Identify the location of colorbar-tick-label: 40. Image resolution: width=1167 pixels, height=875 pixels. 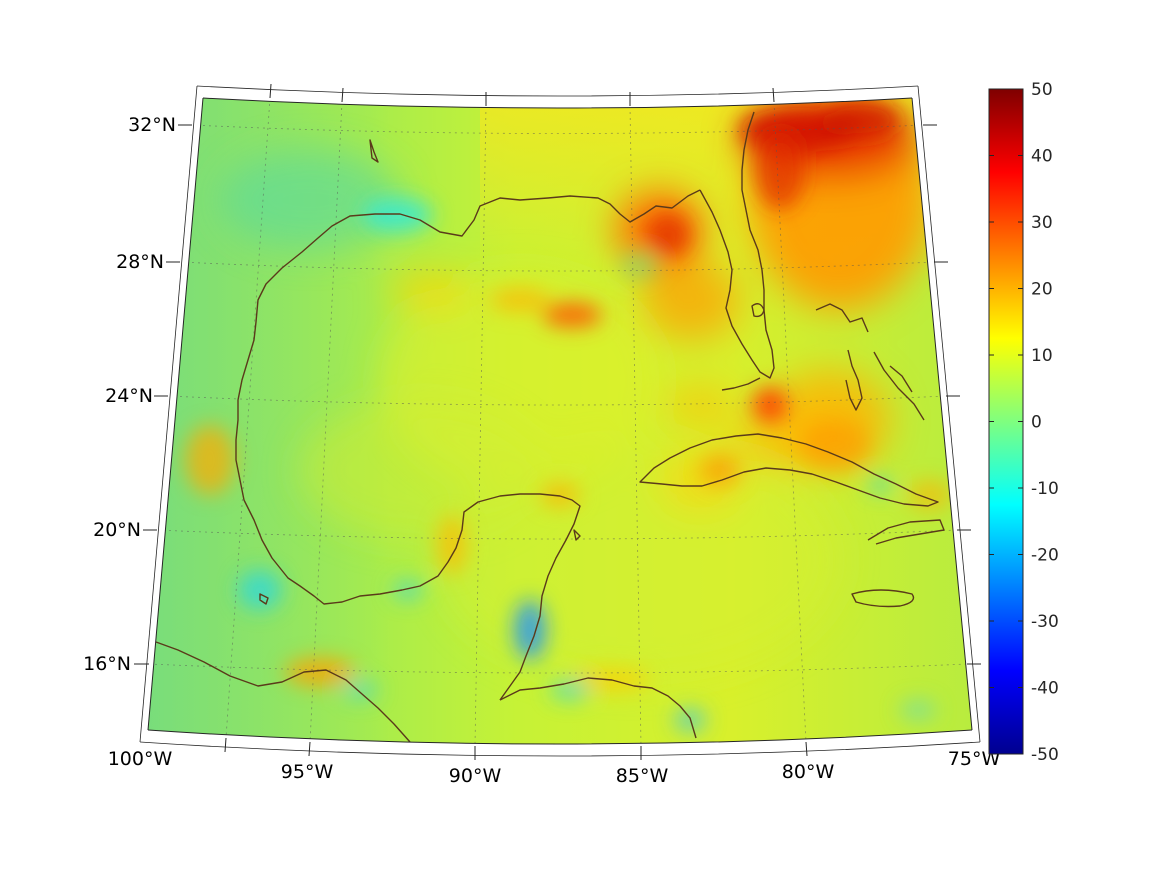
(1042, 157).